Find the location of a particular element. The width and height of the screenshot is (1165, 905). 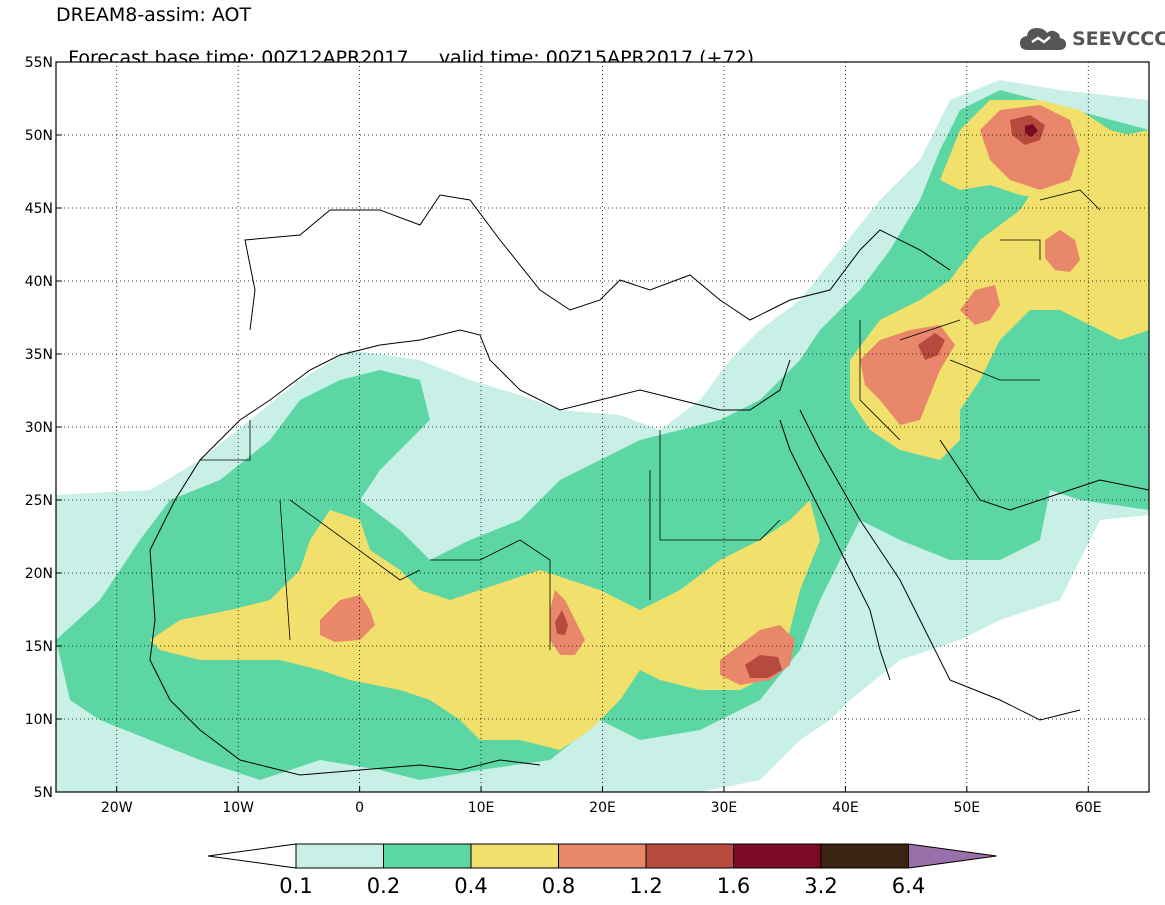

lon-label: 50E is located at coordinates (966, 808).